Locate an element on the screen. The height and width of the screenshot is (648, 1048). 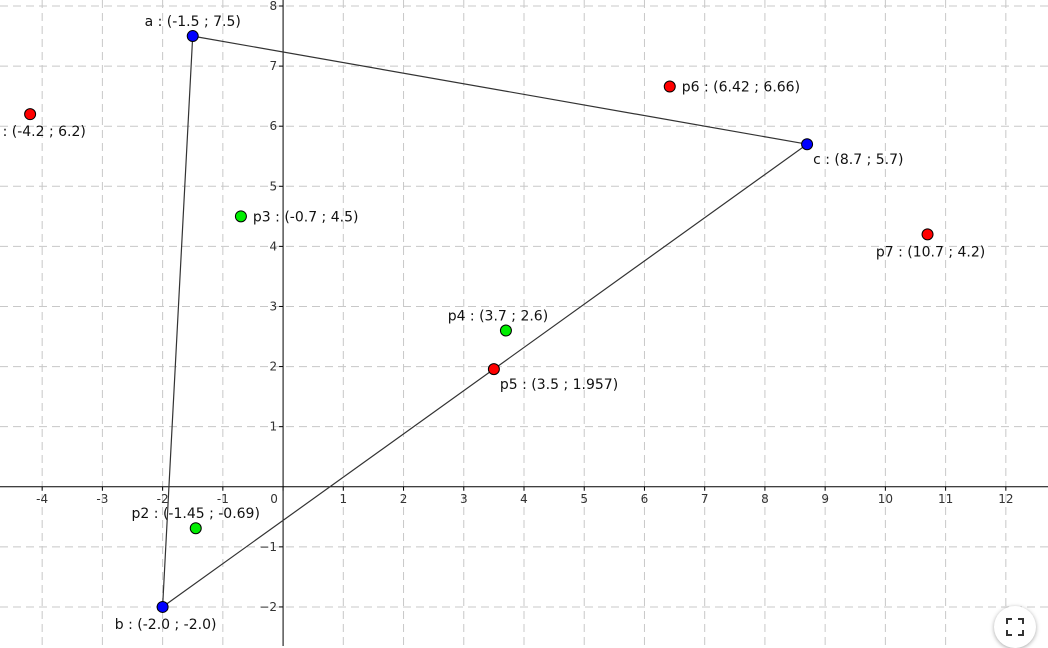
y-tick-label: 2 is located at coordinates (273, 367).